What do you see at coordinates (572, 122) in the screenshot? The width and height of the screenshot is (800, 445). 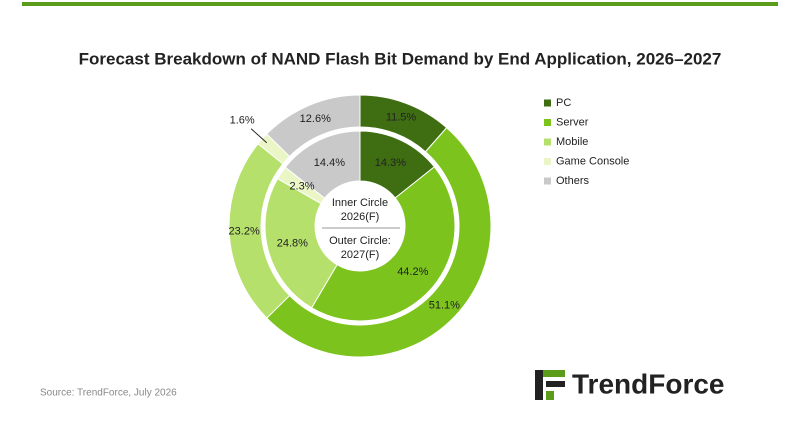 I see `legend-label: Server` at bounding box center [572, 122].